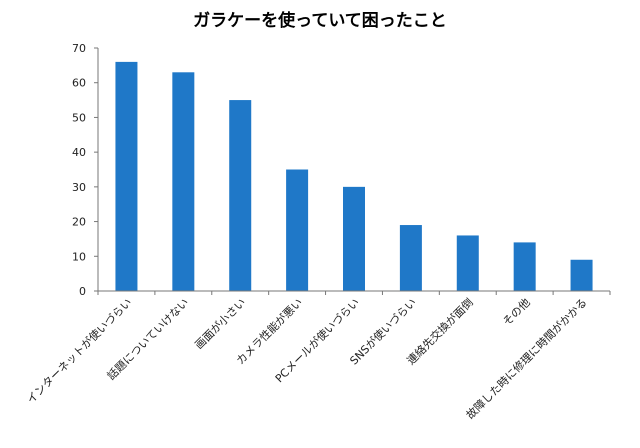 The height and width of the screenshot is (448, 640). What do you see at coordinates (79, 83) in the screenshot?
I see `y-tick-label: 60` at bounding box center [79, 83].